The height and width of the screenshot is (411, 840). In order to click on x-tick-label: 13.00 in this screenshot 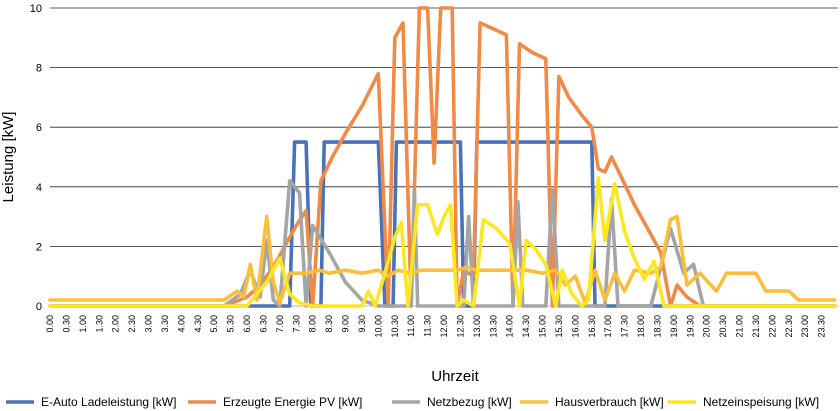, I will do `click(477, 326)`.